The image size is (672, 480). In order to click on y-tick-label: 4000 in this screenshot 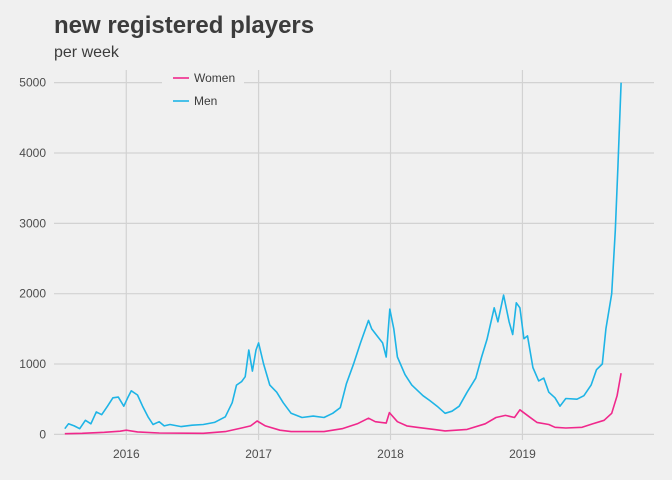, I will do `click(32, 153)`.